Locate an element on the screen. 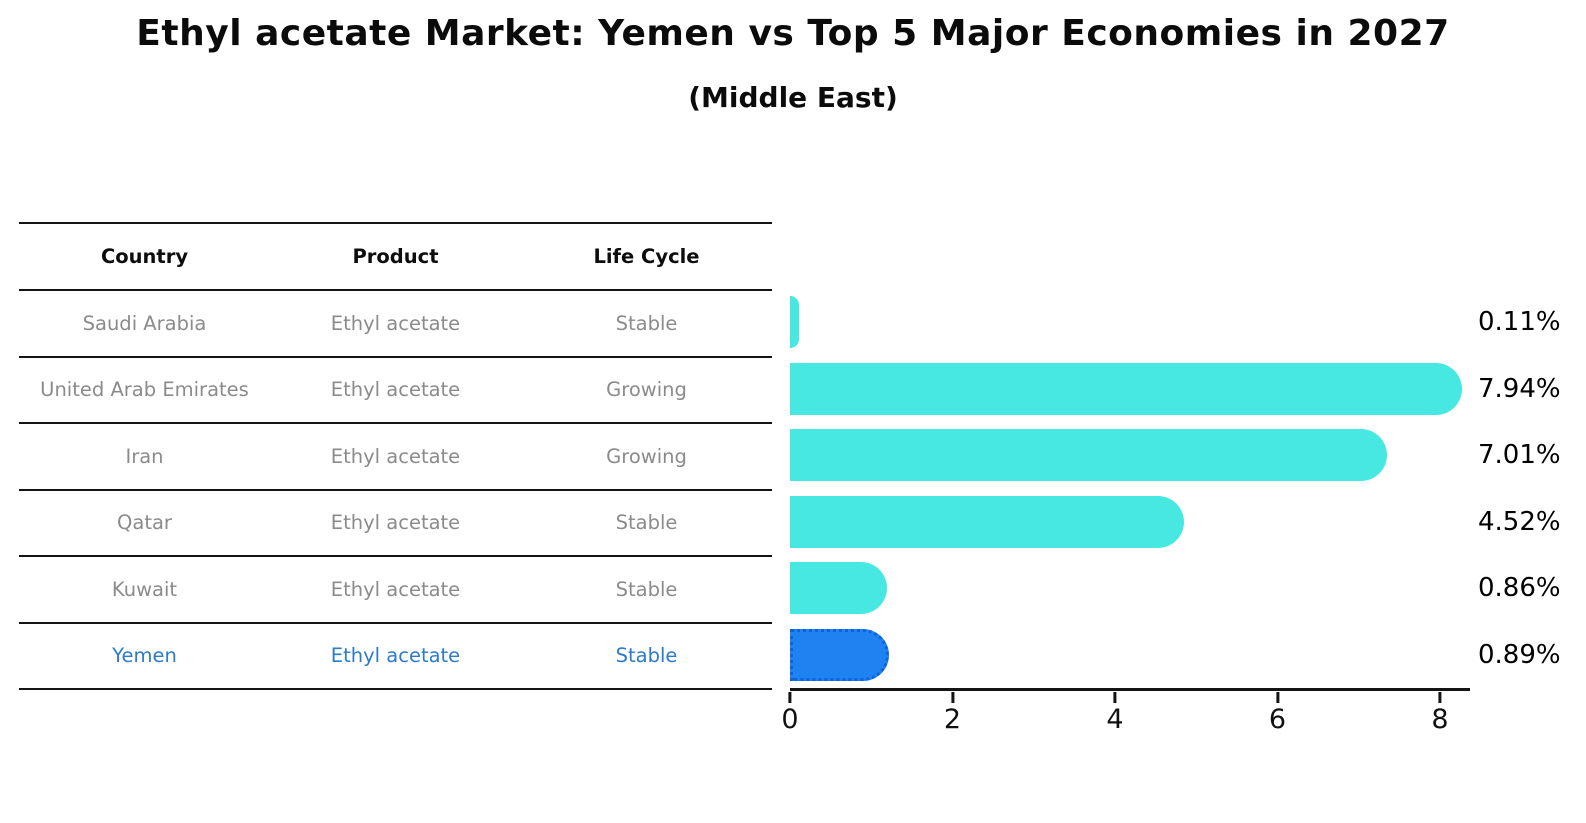  x-tick-label: 8 is located at coordinates (1440, 719).